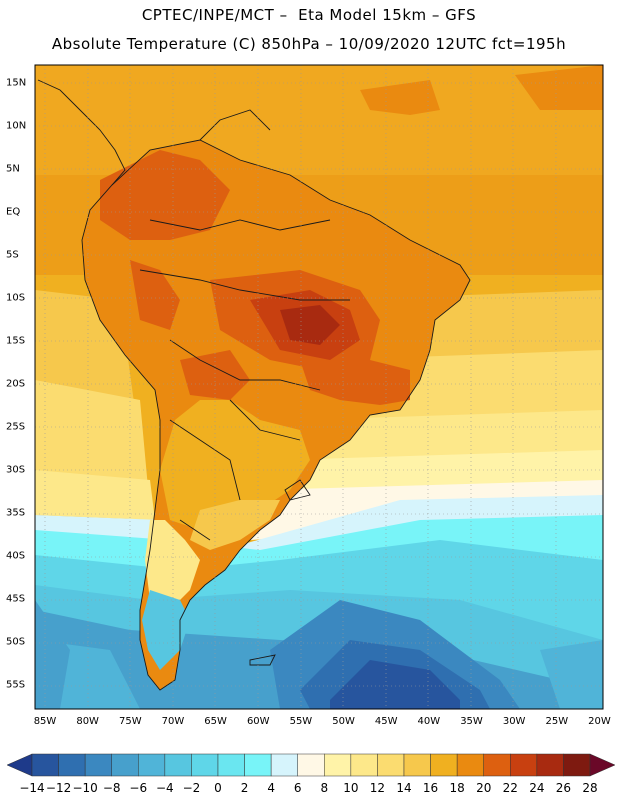 The width and height of the screenshot is (618, 800). What do you see at coordinates (16, 83) in the screenshot?
I see `lat-label: 15N` at bounding box center [16, 83].